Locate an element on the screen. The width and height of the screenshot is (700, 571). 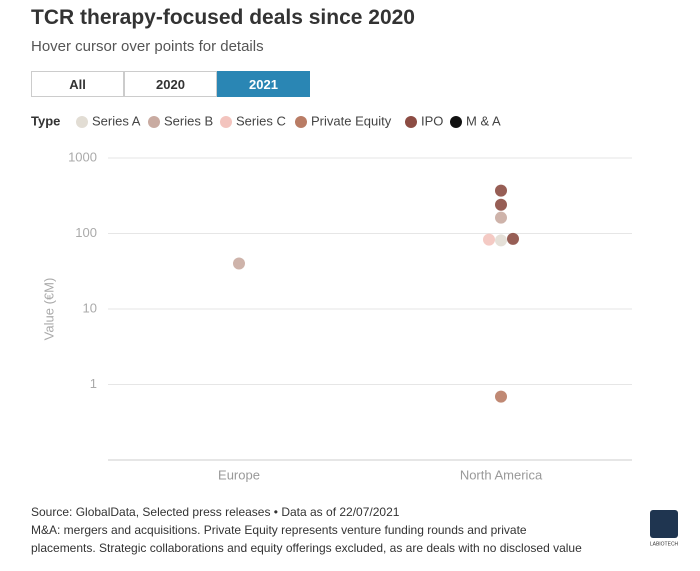
x-tick-label: Europe is located at coordinates (239, 474).